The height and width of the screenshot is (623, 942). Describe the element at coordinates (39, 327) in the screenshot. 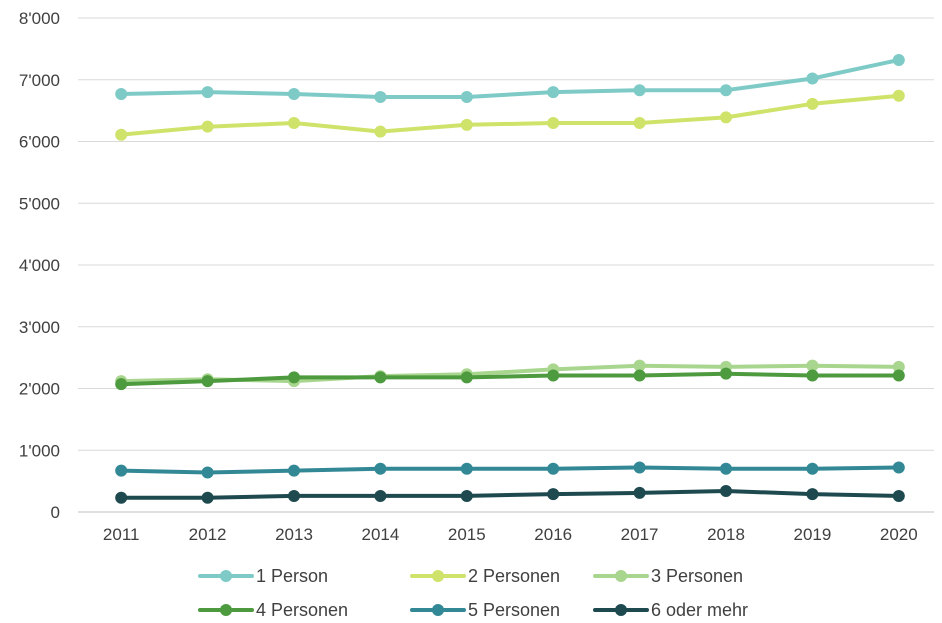

I see `y-tick-label: 3'000` at that location.